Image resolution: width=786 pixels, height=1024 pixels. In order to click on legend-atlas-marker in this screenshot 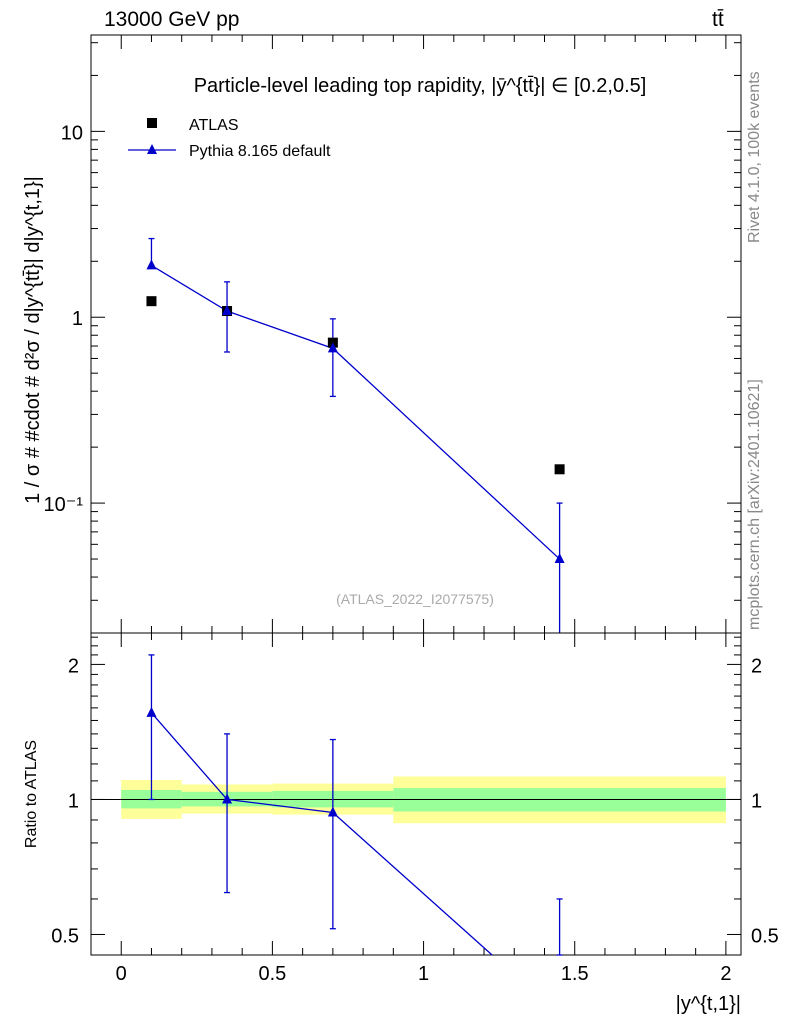, I will do `click(152, 123)`.